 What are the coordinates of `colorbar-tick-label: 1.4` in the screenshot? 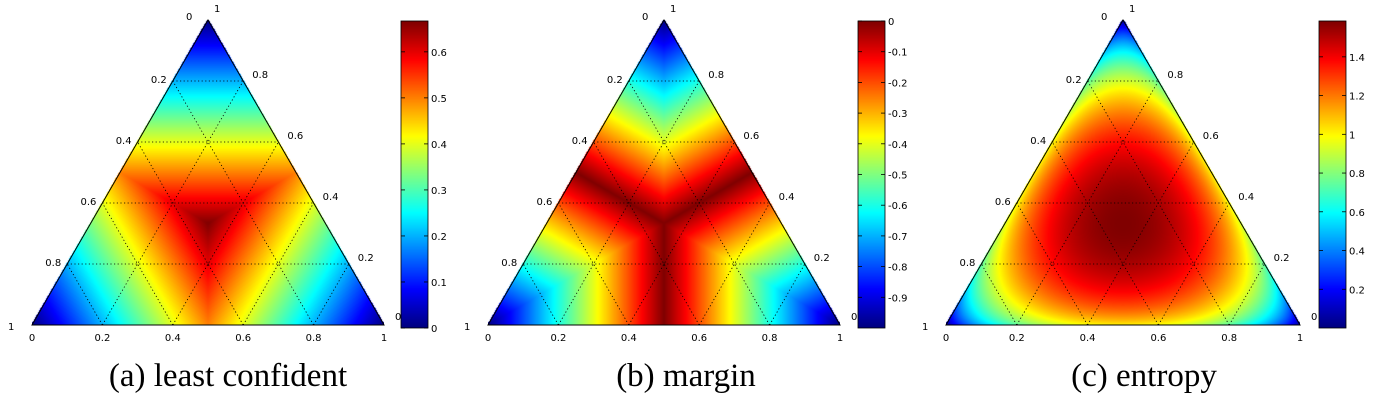 It's located at (1357, 58).